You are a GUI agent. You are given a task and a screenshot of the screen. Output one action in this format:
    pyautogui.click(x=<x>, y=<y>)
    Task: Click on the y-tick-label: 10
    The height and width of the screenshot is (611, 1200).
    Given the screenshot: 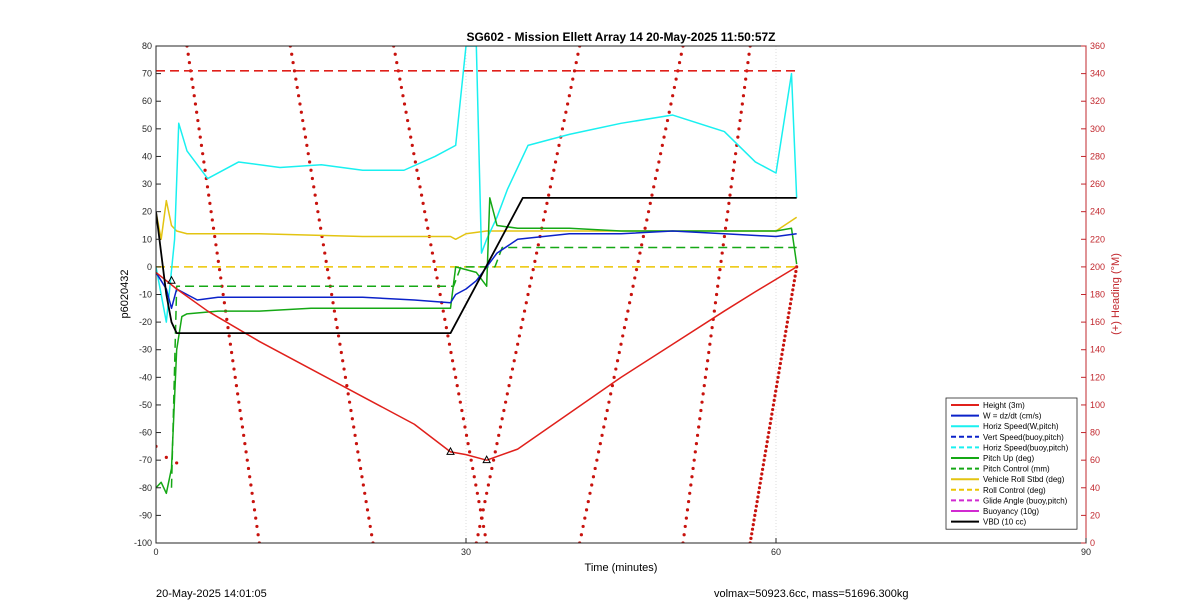 What is the action you would take?
    pyautogui.click(x=147, y=239)
    